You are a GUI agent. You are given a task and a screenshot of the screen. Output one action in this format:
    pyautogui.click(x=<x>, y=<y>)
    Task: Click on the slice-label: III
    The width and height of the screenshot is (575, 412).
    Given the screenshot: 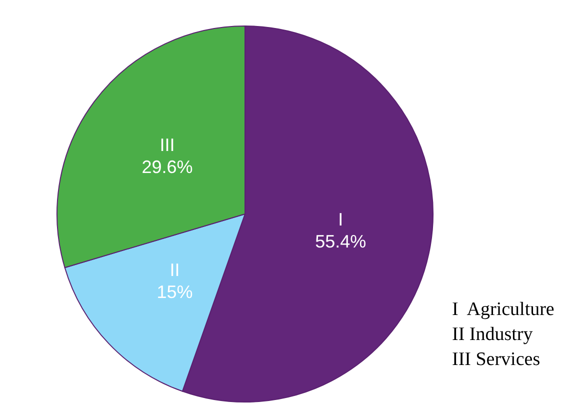 What is the action you would take?
    pyautogui.click(x=167, y=145)
    